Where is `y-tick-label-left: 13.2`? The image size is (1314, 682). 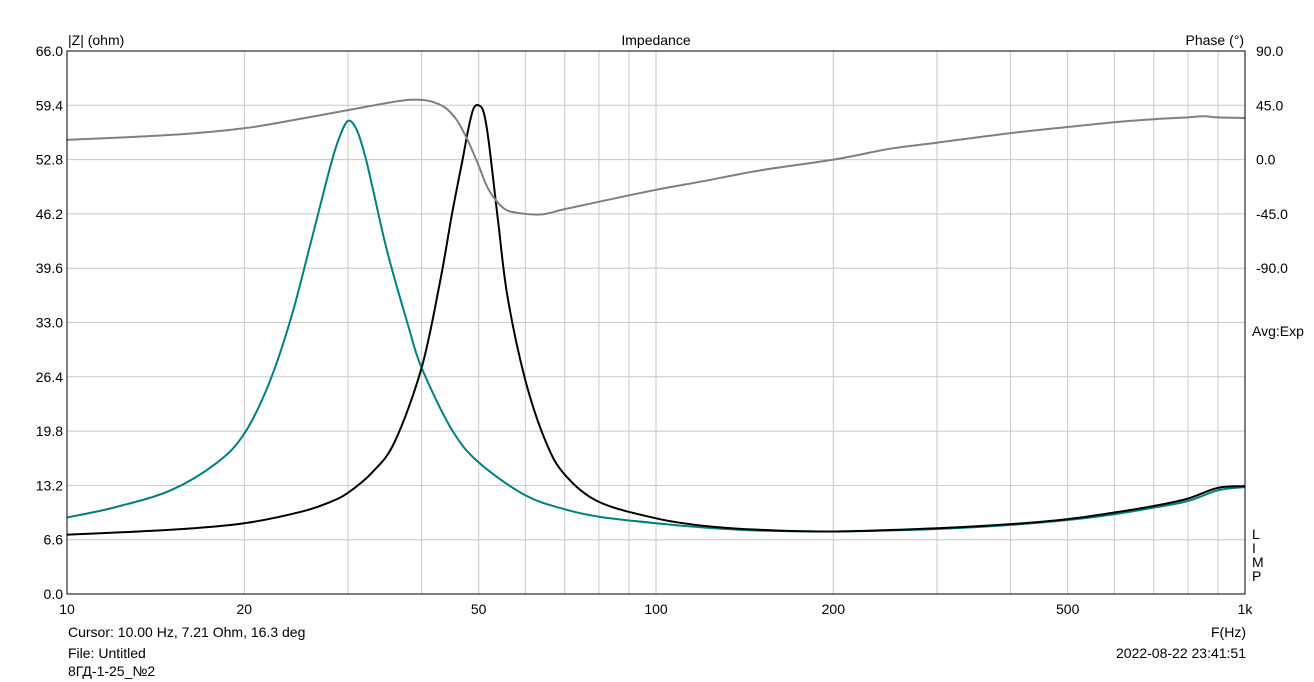 y-tick-label-left: 13.2 is located at coordinates (49, 485).